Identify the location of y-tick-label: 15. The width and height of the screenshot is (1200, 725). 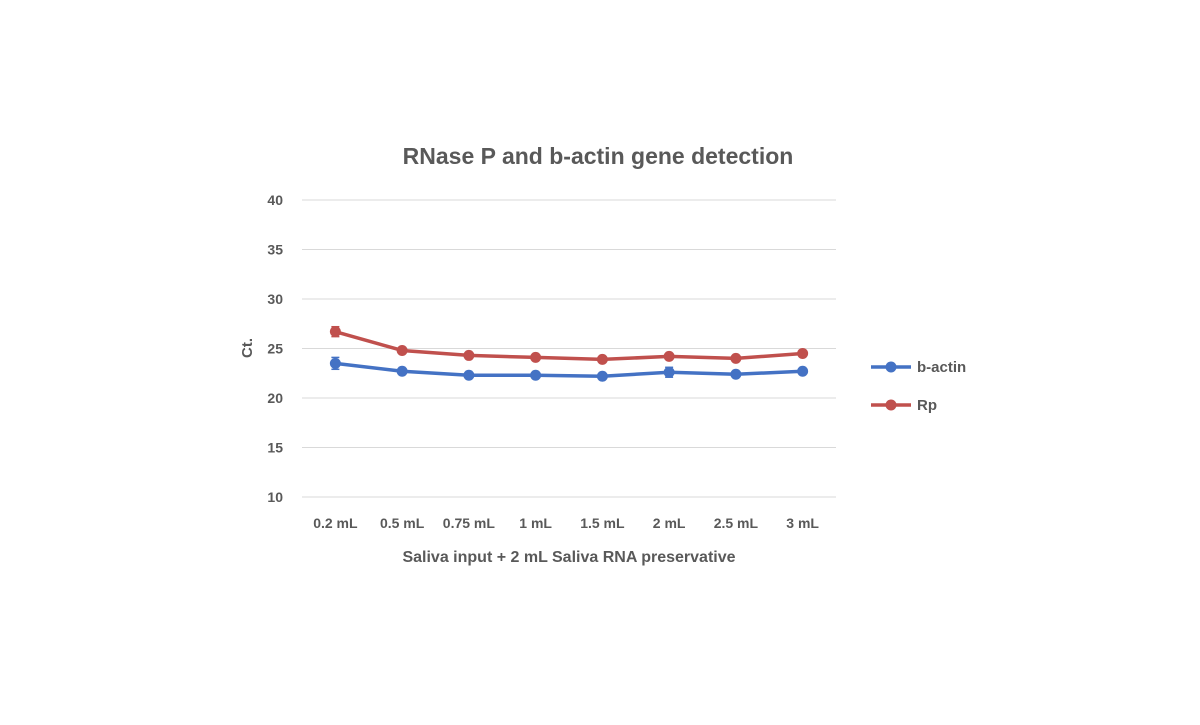
(275, 448).